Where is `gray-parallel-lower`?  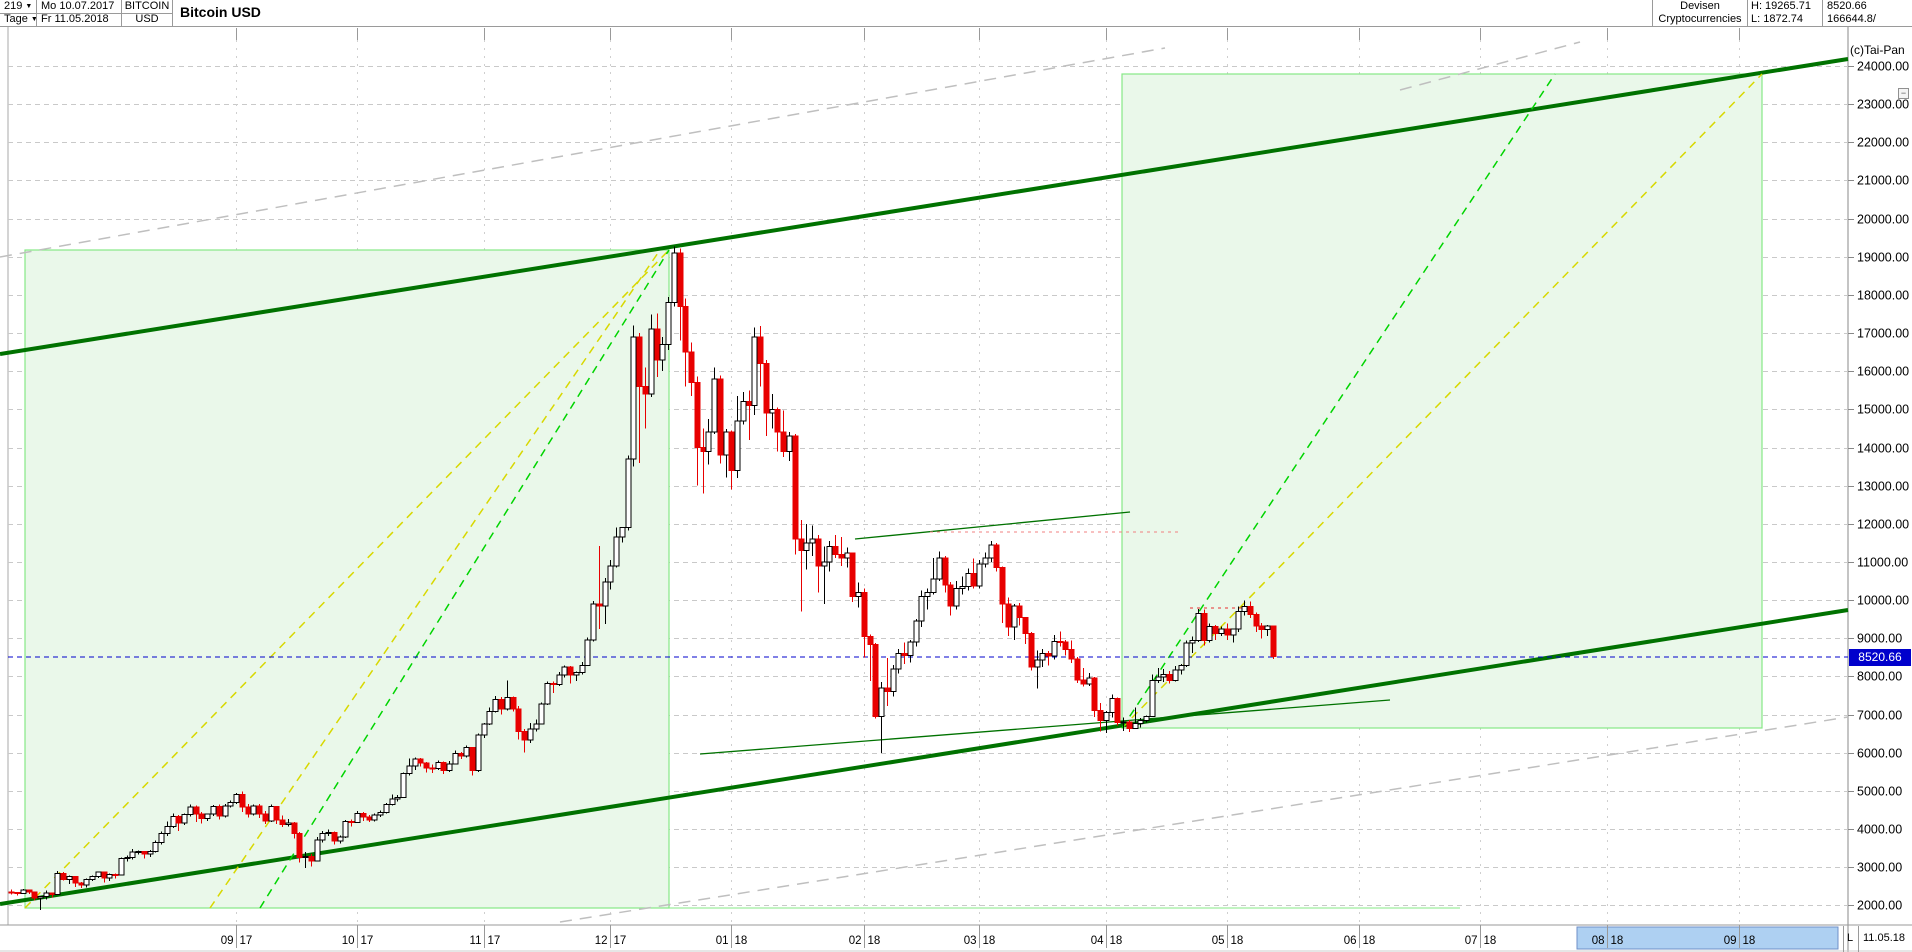
gray-parallel-lower is located at coordinates (1204, 819).